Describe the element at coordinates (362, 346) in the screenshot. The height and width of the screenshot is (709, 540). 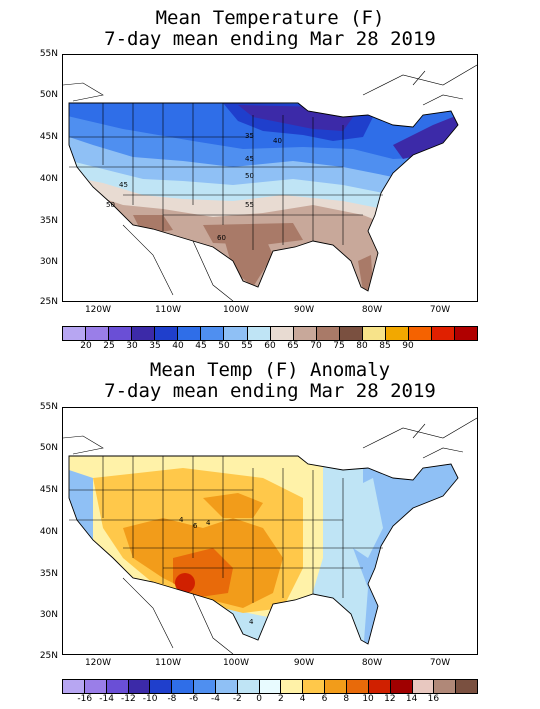
I see `legend-label: 80` at that location.